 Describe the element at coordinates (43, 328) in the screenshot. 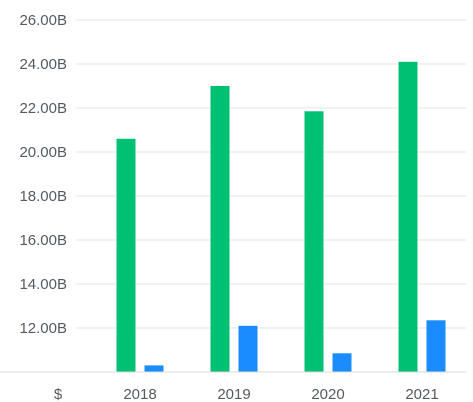

I see `y-tick-label: 12.00B` at that location.